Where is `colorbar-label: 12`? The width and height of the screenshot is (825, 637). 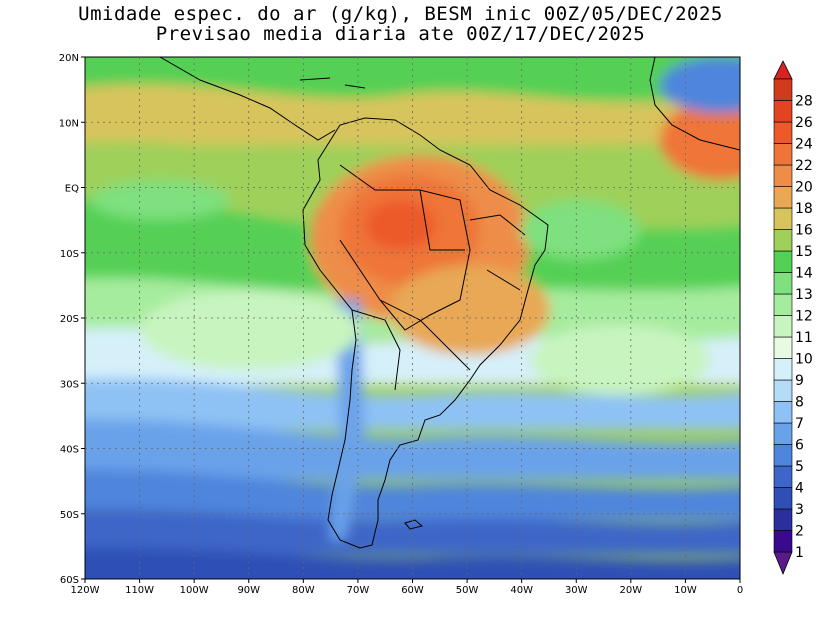 colorbar-label: 12 is located at coordinates (804, 317).